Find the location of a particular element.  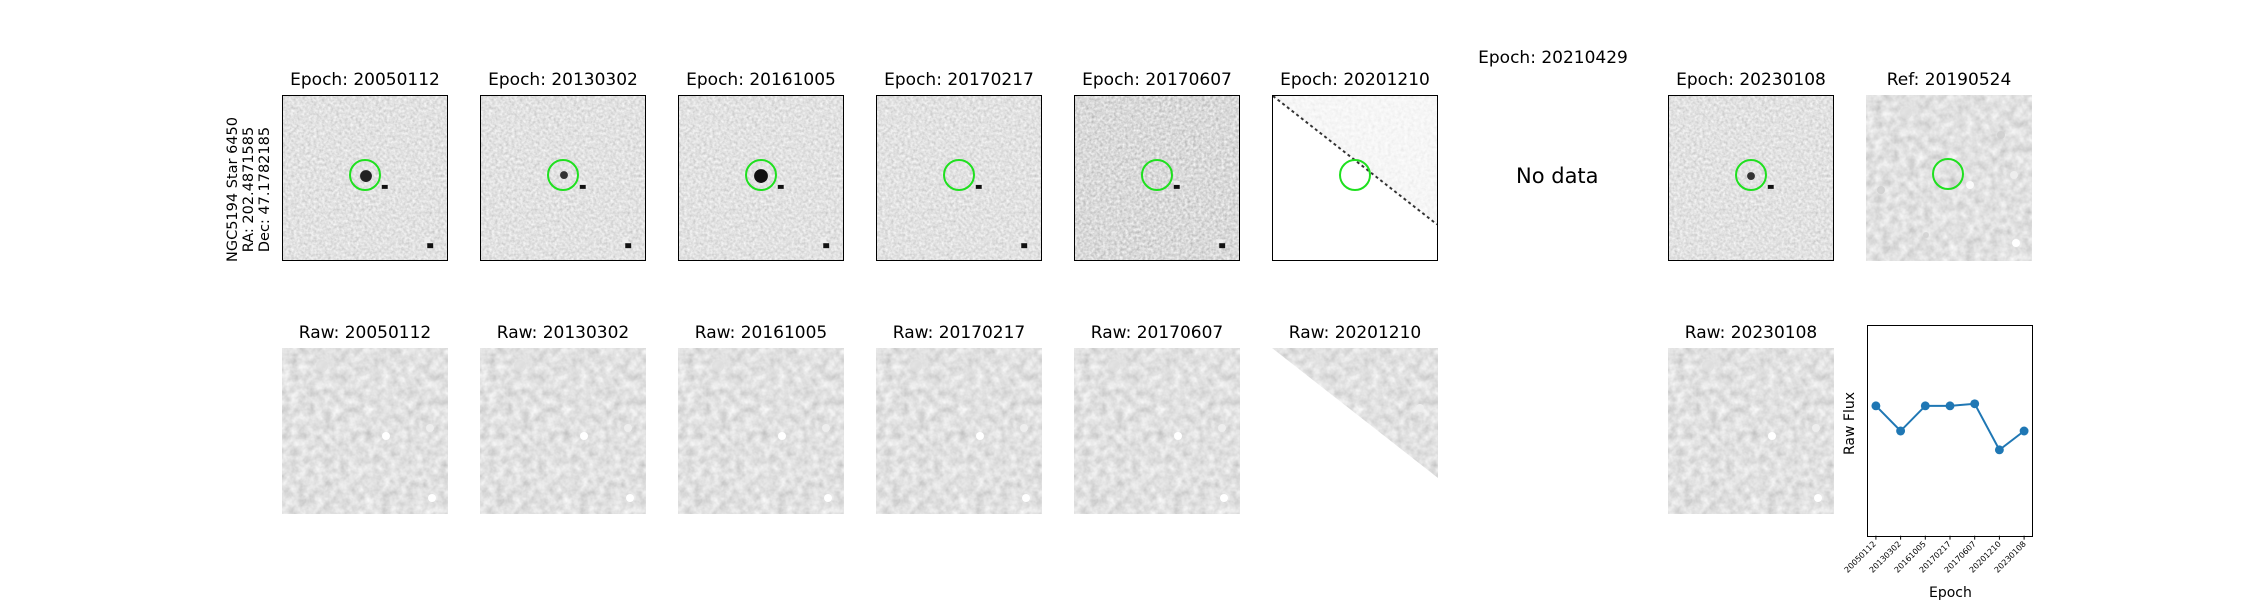

no-data-text: No data is located at coordinates (1557, 176).